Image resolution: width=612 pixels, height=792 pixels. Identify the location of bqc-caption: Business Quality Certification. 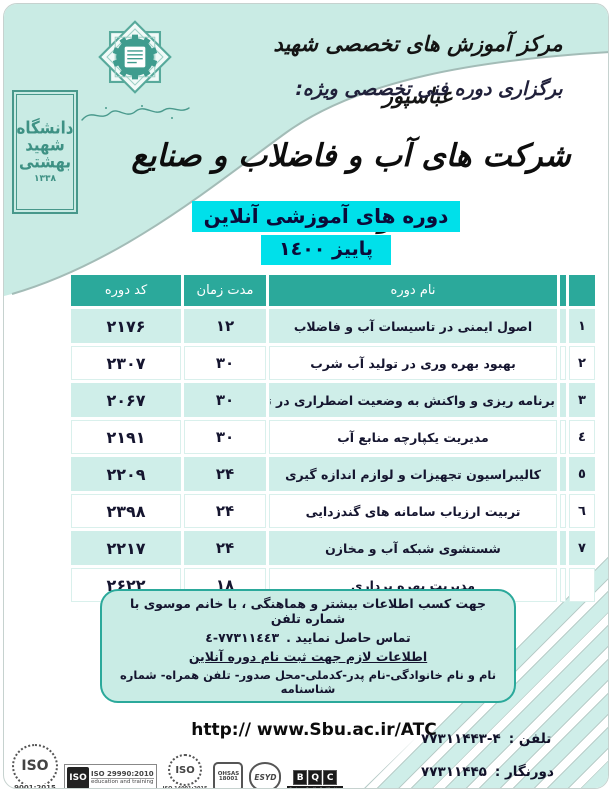
(315, 787).